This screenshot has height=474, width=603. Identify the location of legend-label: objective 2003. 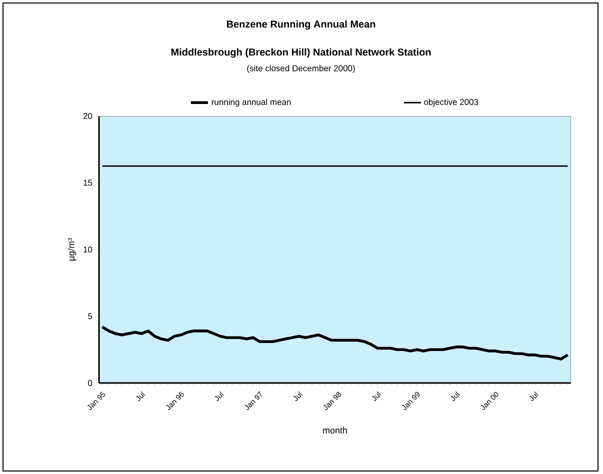
(451, 102).